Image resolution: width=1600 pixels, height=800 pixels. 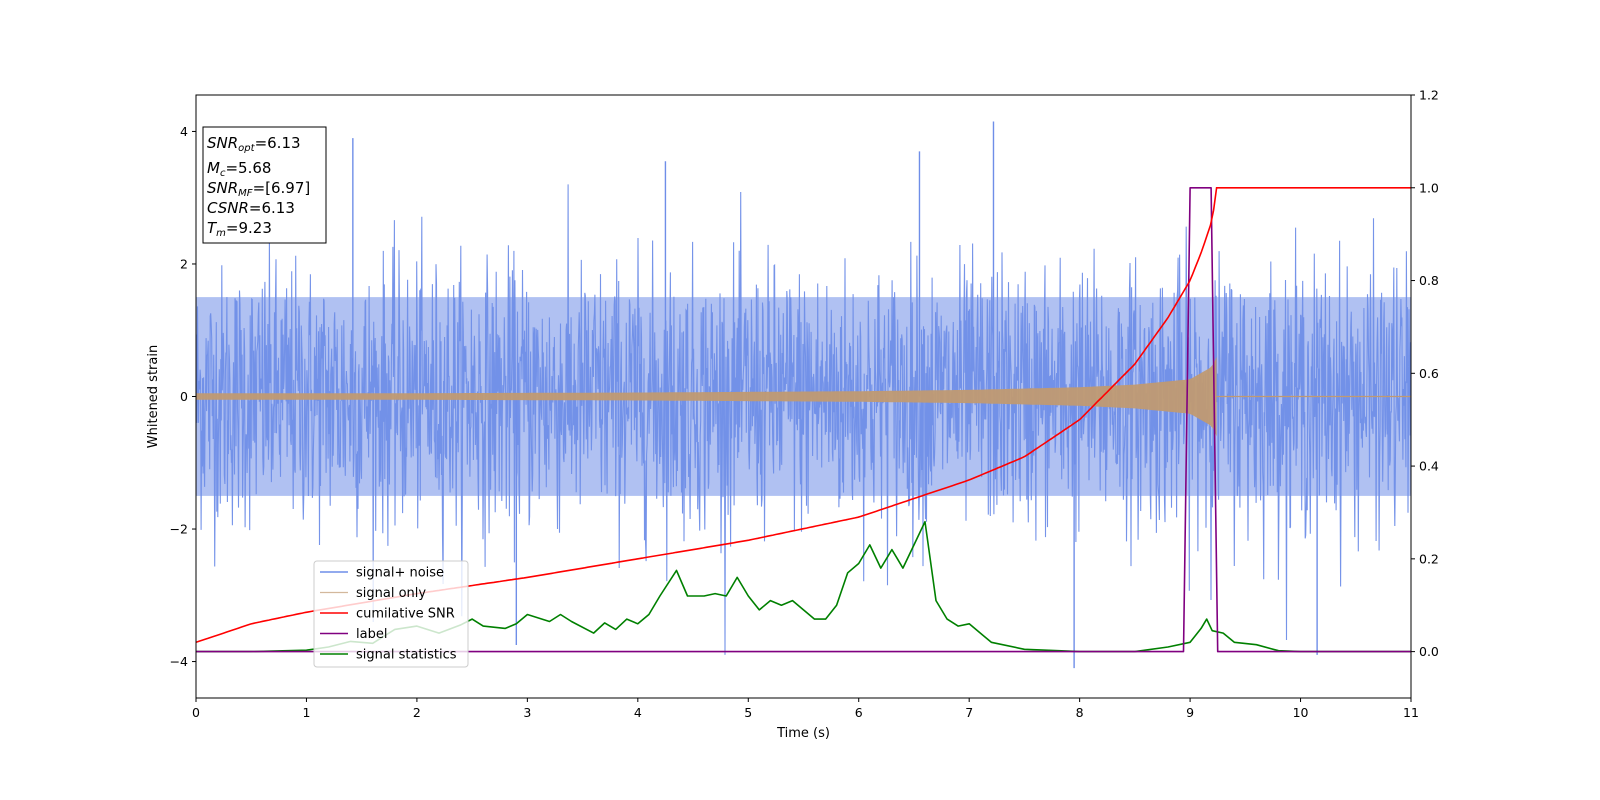 What do you see at coordinates (706, 396) in the screenshot?
I see `series-area-signal-only` at bounding box center [706, 396].